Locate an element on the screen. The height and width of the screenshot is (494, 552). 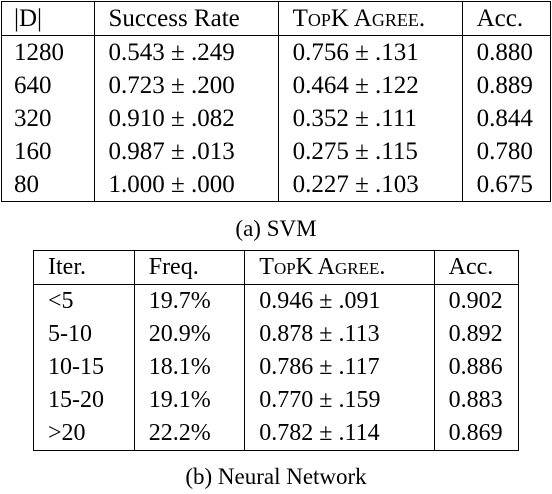
table-cell: 0.723 ± .200 is located at coordinates (186, 85).